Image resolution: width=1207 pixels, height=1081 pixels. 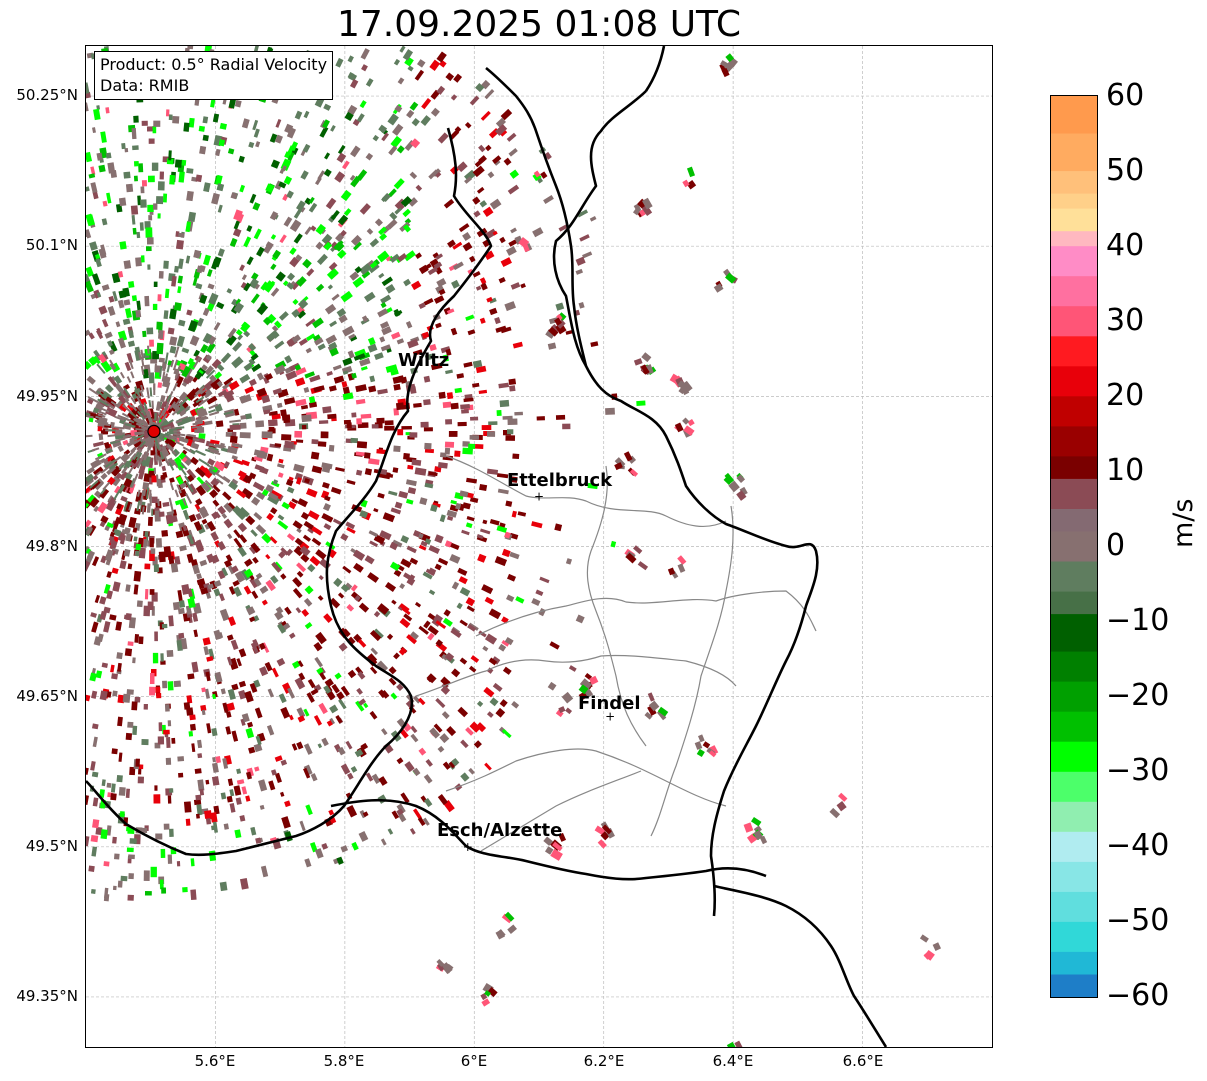 What do you see at coordinates (1138, 695) in the screenshot?
I see `colorbar-tick-label: −20` at bounding box center [1138, 695].